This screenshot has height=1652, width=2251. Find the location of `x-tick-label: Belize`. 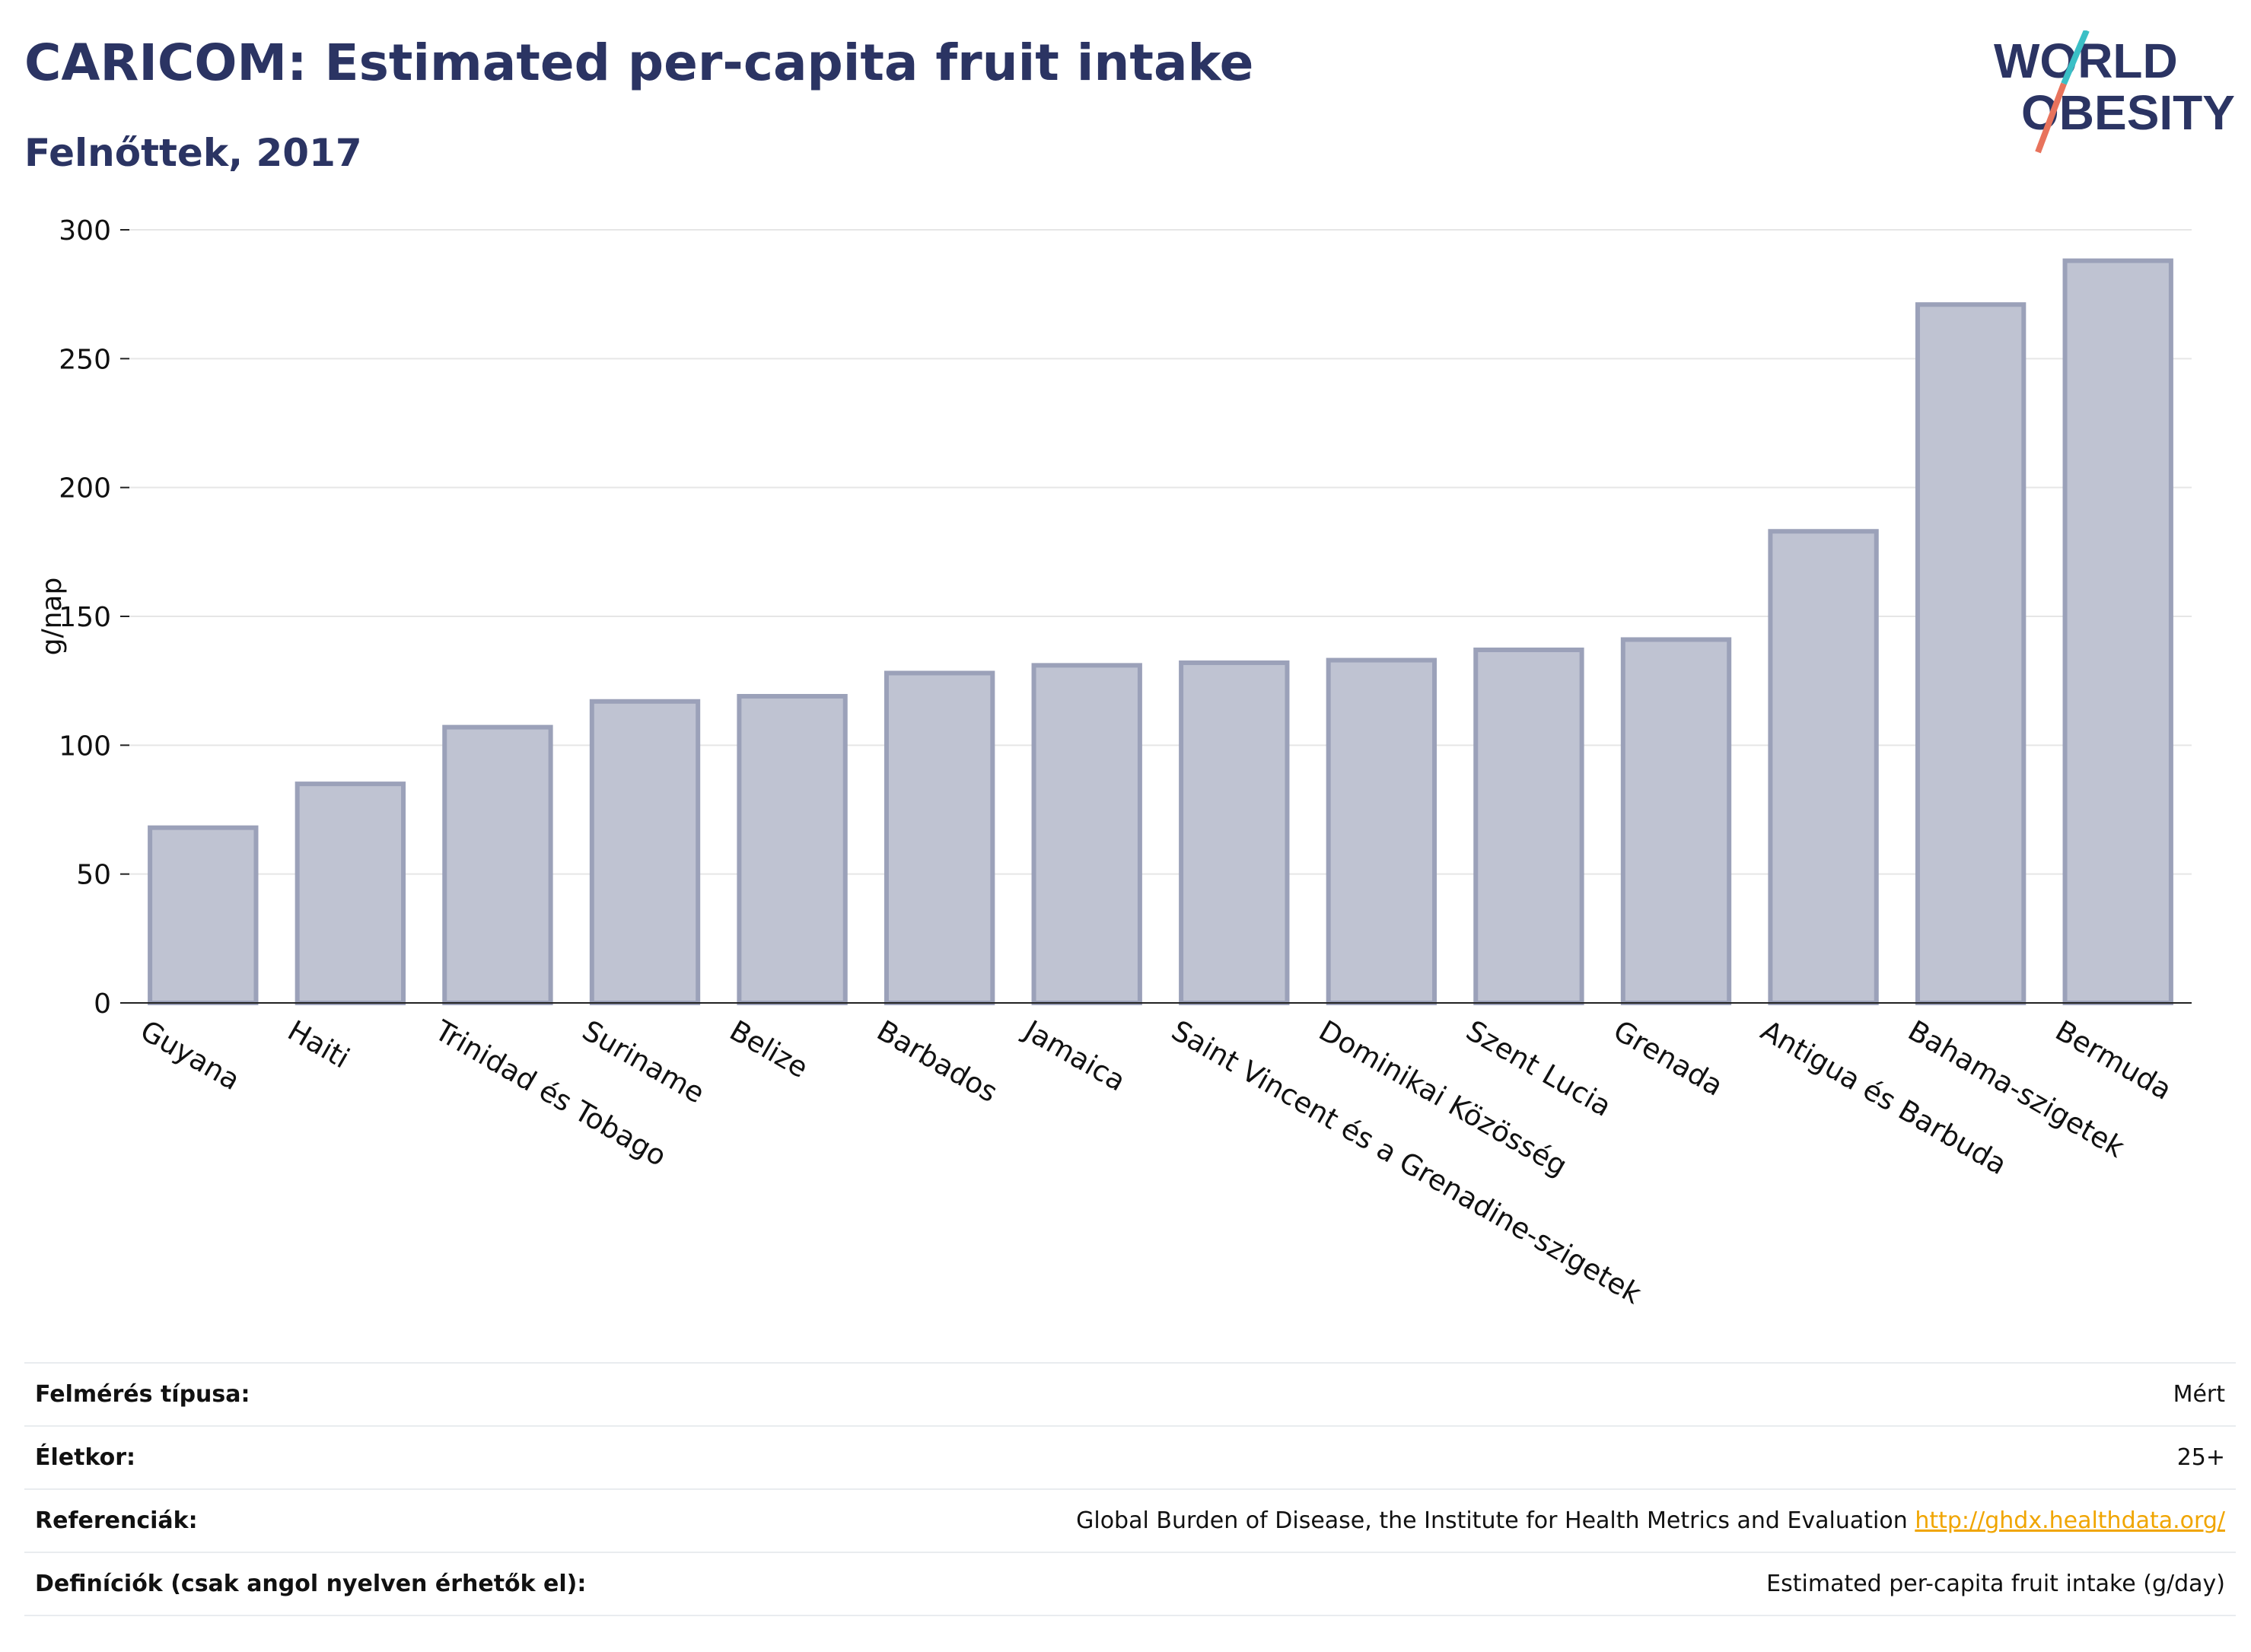

x-tick-label: Belize is located at coordinates (769, 1049).